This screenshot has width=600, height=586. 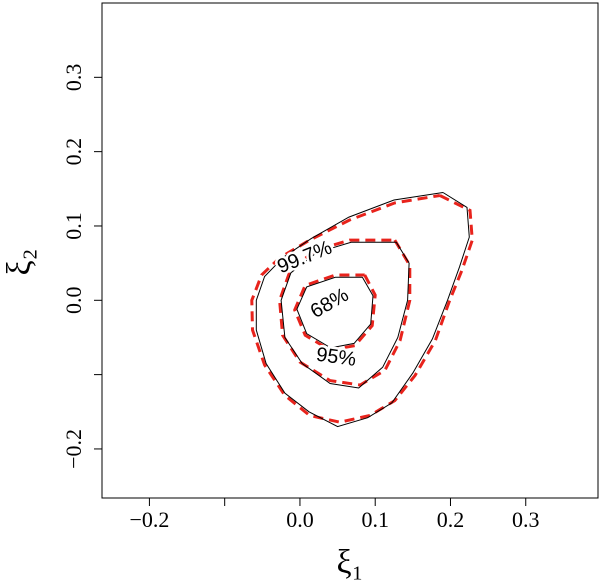 What do you see at coordinates (300, 519) in the screenshot?
I see `x-tick-label: 0.0` at bounding box center [300, 519].